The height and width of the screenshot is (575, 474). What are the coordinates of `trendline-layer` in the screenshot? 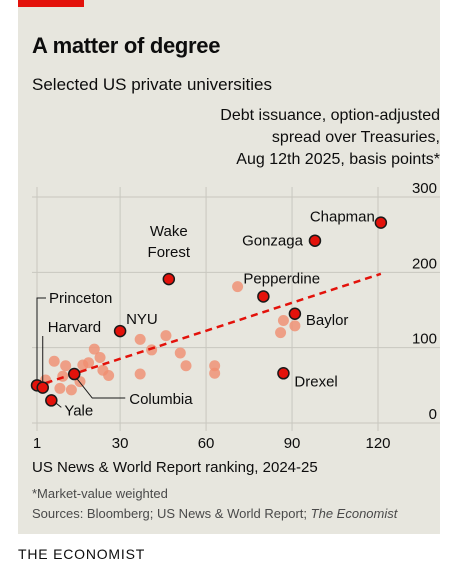 It's located at (213, 328).